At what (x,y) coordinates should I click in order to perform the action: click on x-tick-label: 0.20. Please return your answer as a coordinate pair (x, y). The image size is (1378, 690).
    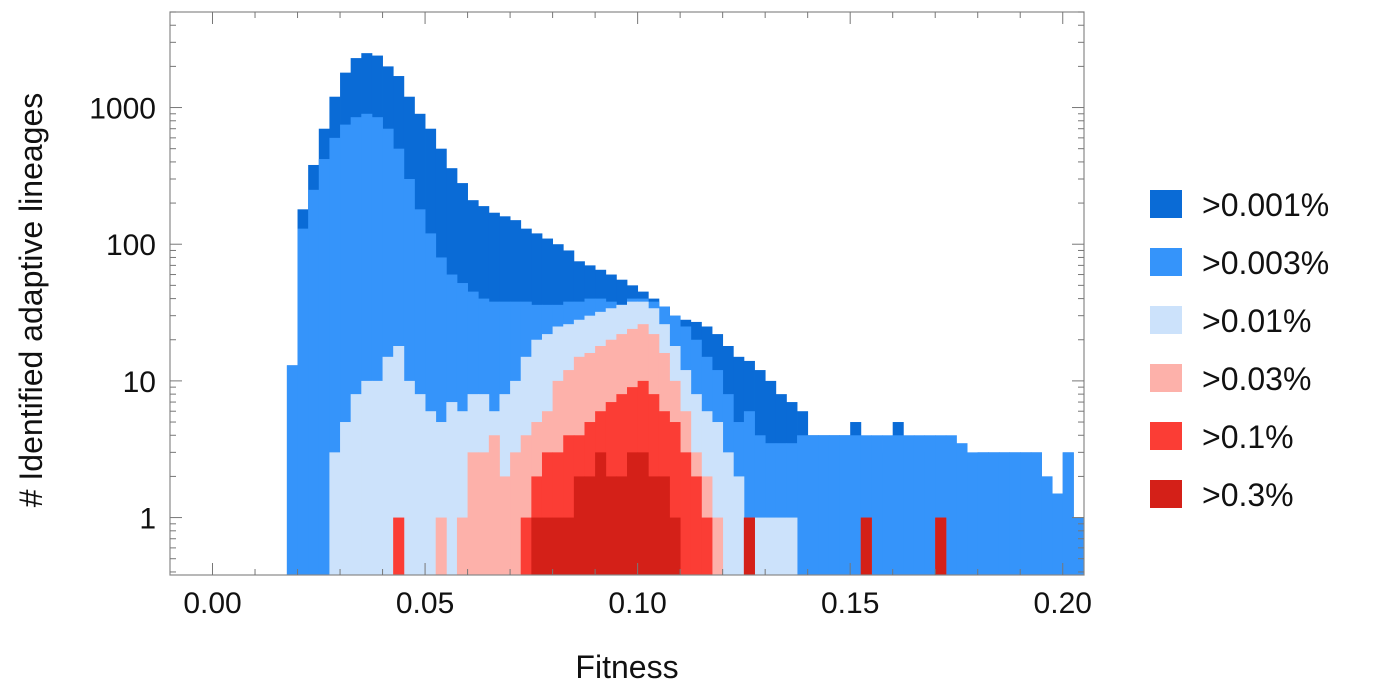
    Looking at the image, I should click on (1063, 603).